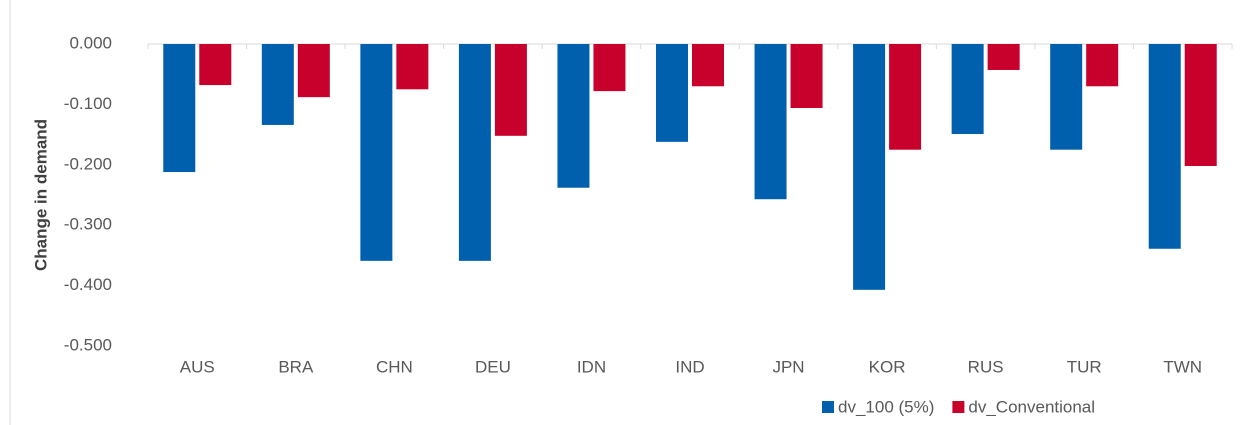  I want to click on legend-label: dv_Conventional, so click(1031, 406).